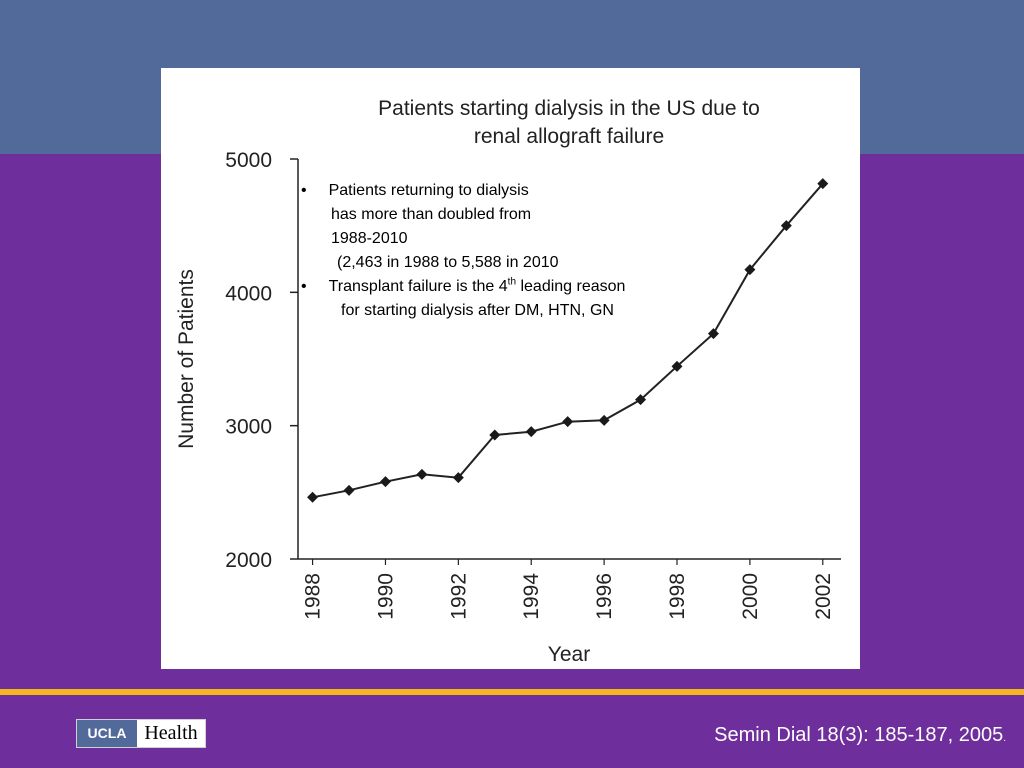 The width and height of the screenshot is (1024, 768). I want to click on y-tick-label: 5000, so click(248, 160).